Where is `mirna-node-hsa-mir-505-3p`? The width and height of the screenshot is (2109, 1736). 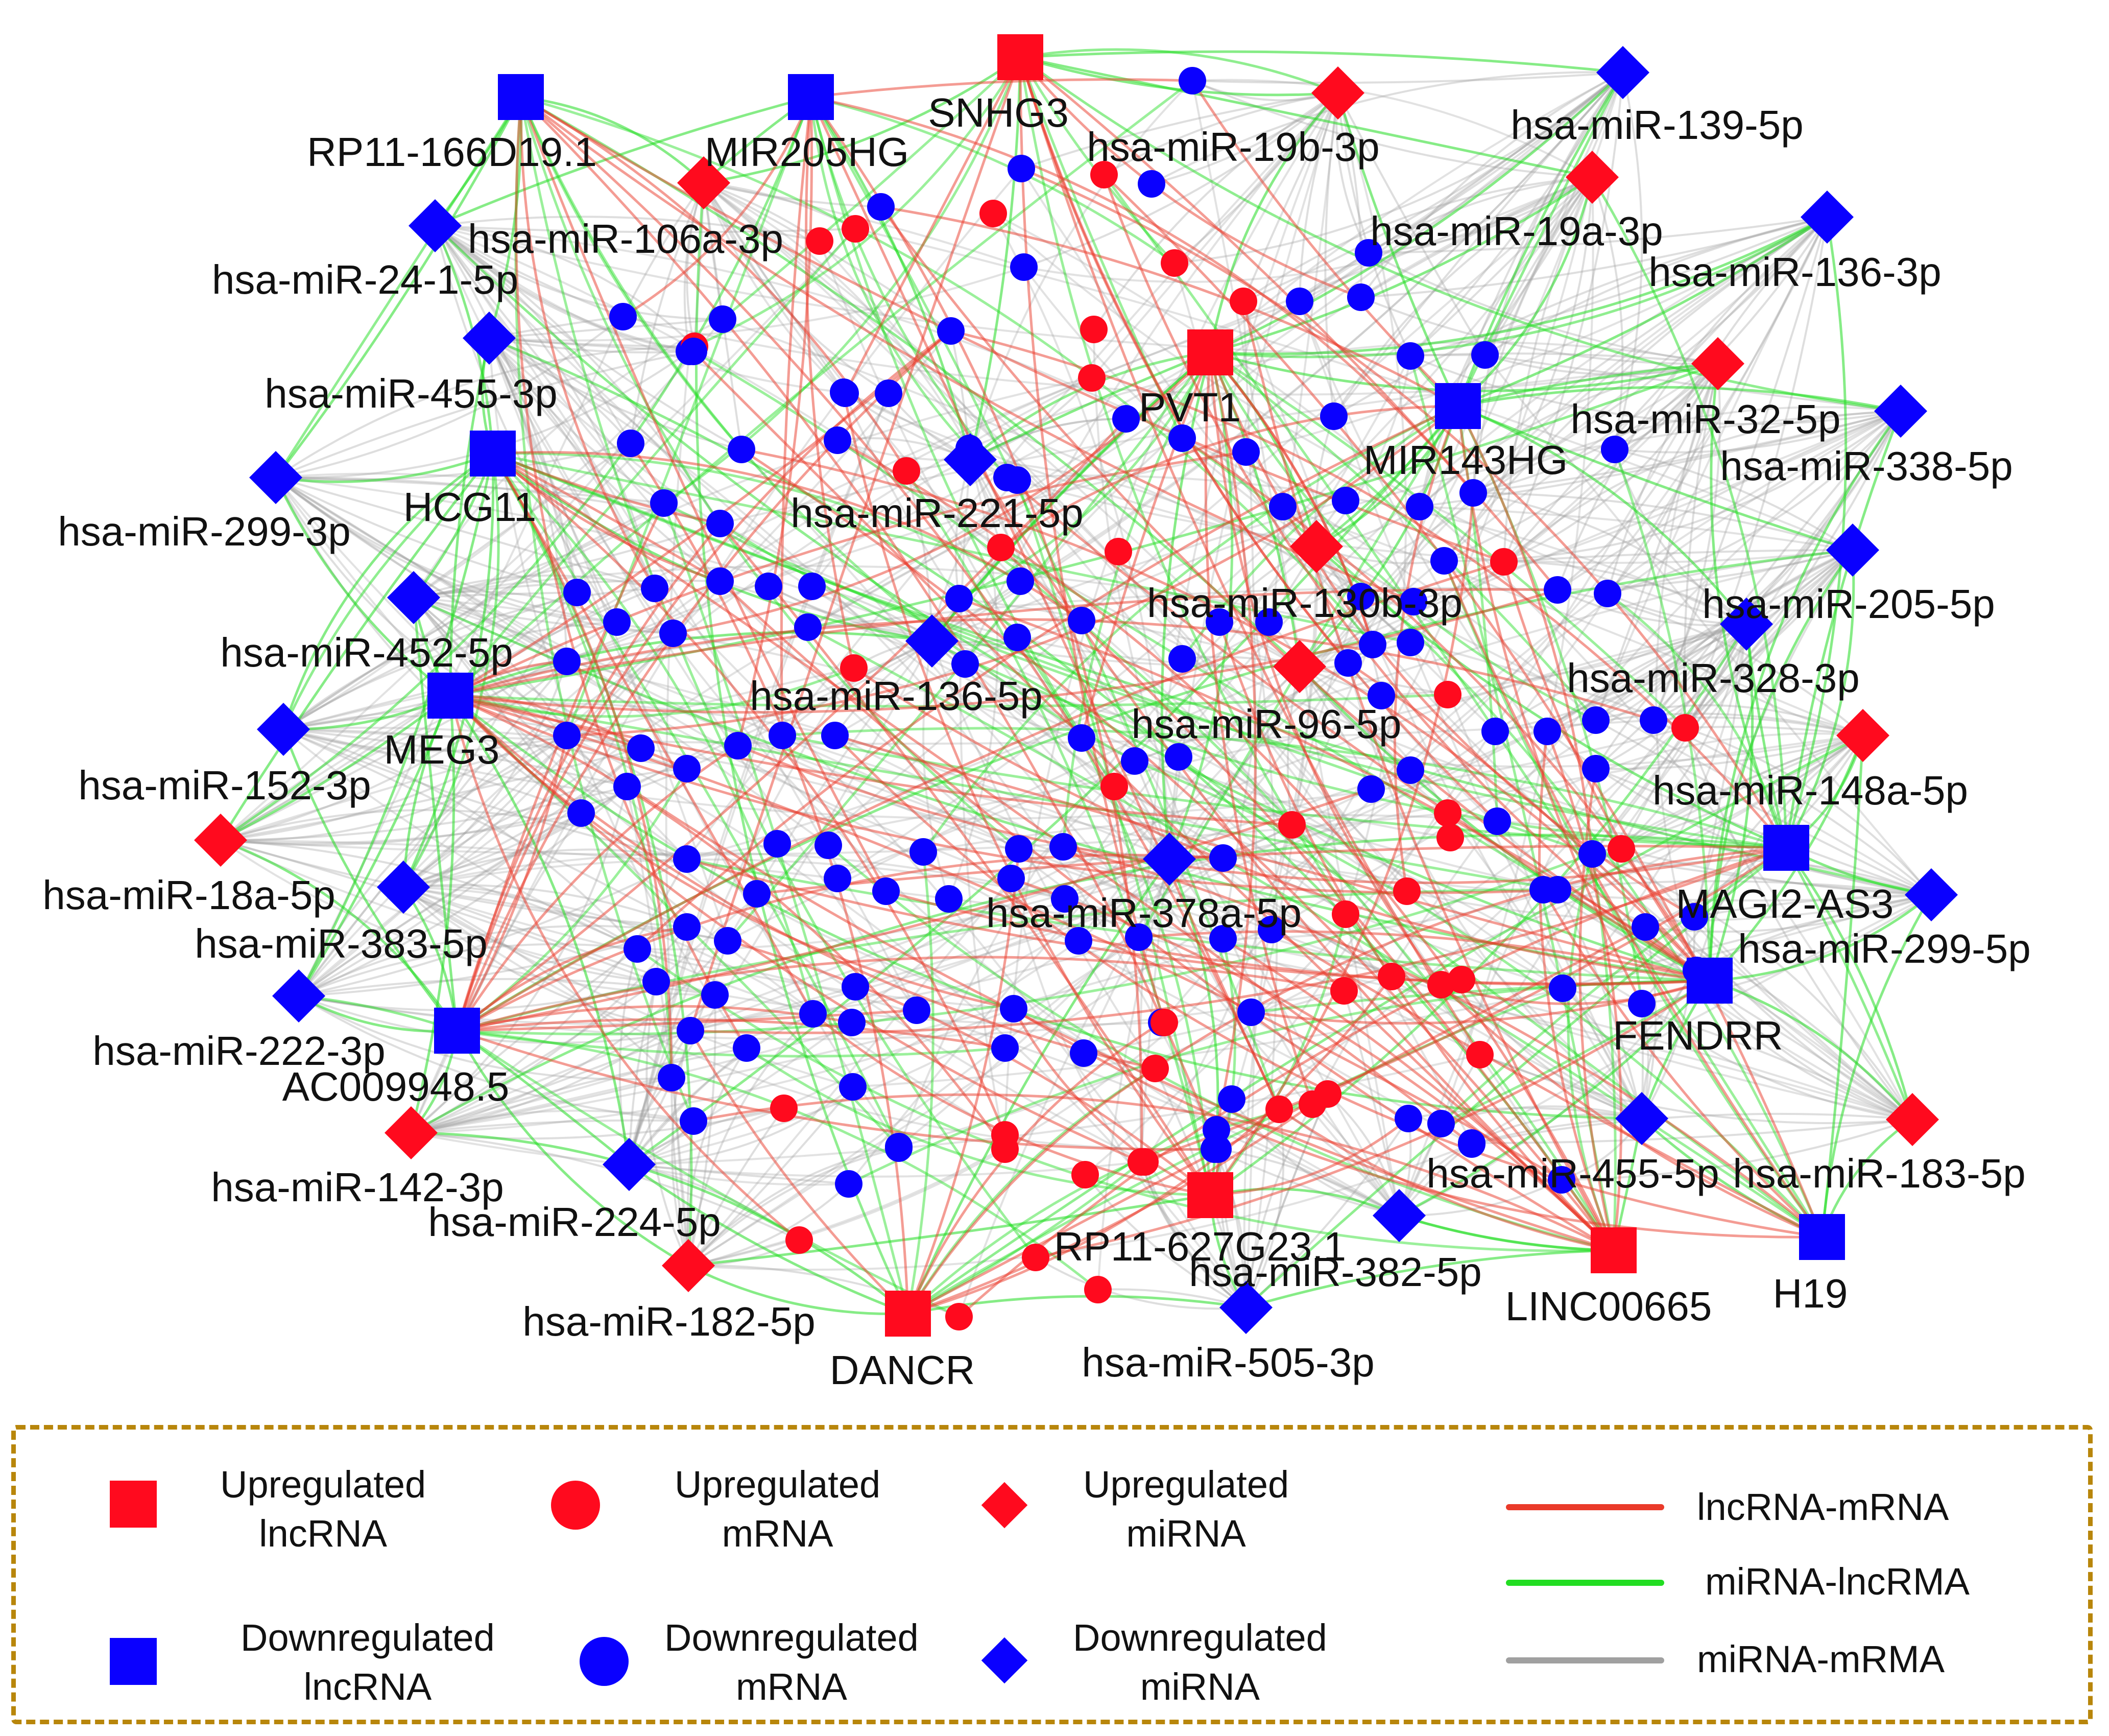
mirna-node-hsa-mir-505-3p is located at coordinates (1246, 1308).